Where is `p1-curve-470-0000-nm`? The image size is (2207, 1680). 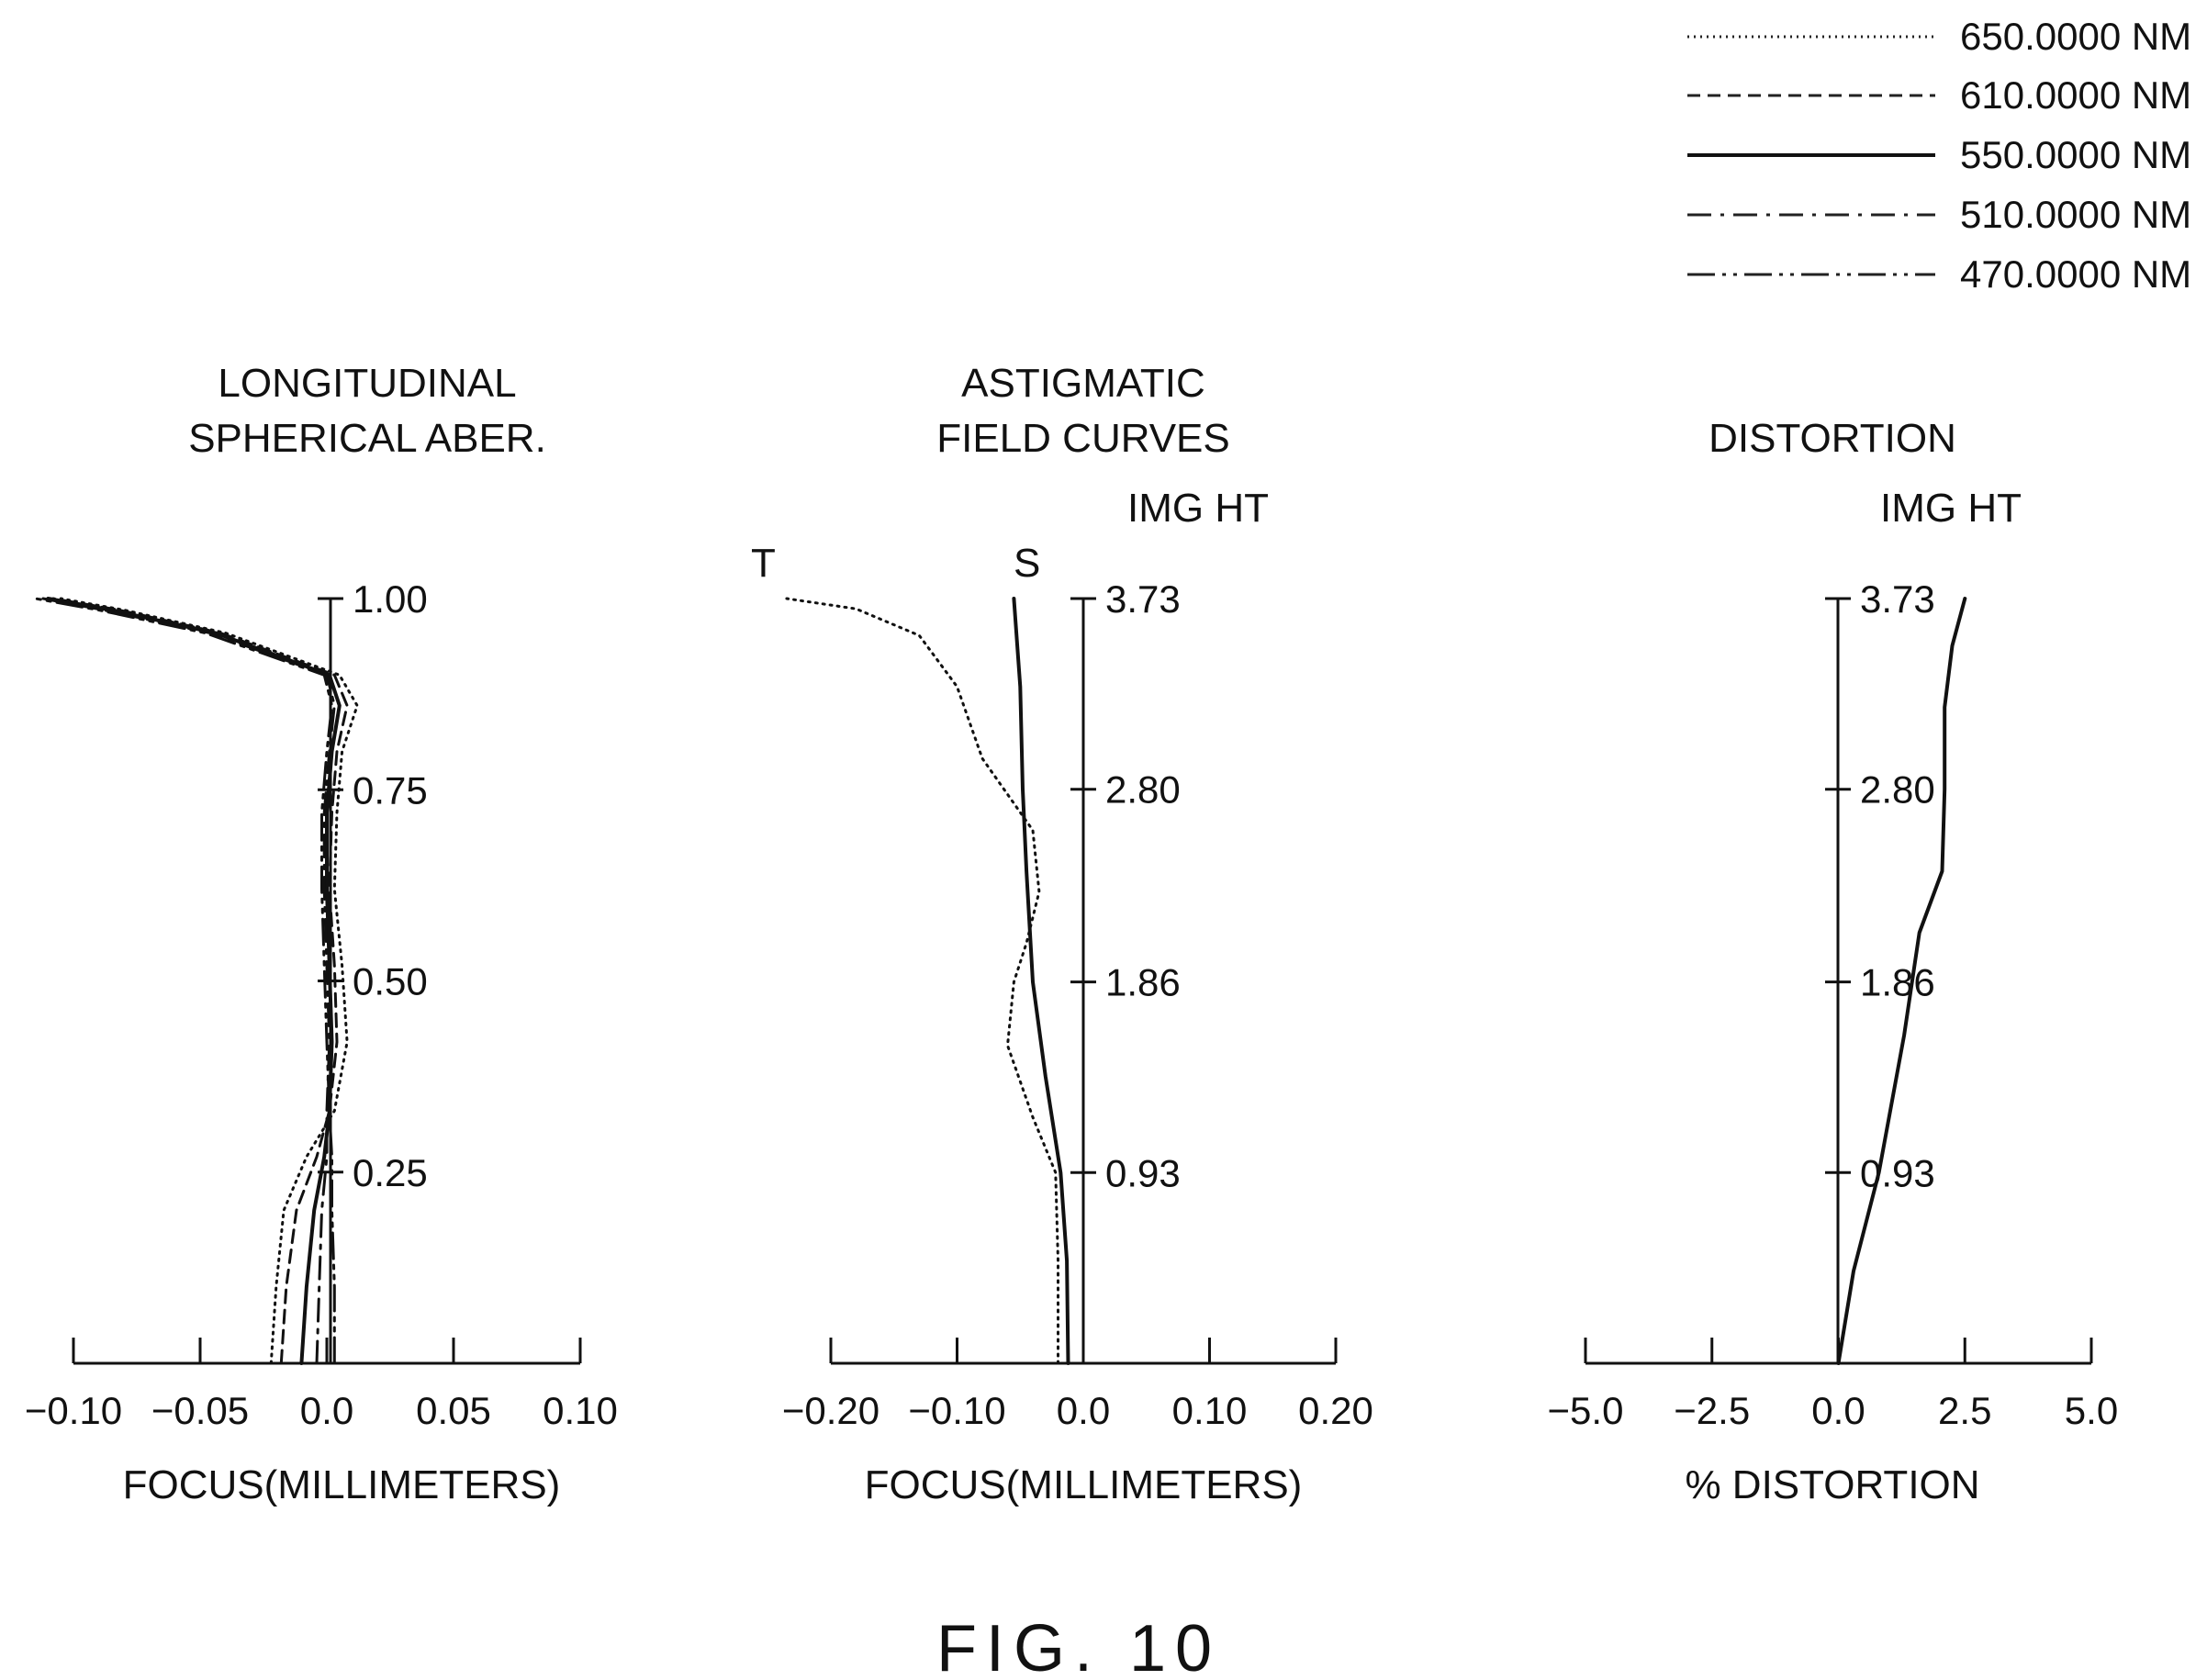 p1-curve-470-0000-nm is located at coordinates (185, 981).